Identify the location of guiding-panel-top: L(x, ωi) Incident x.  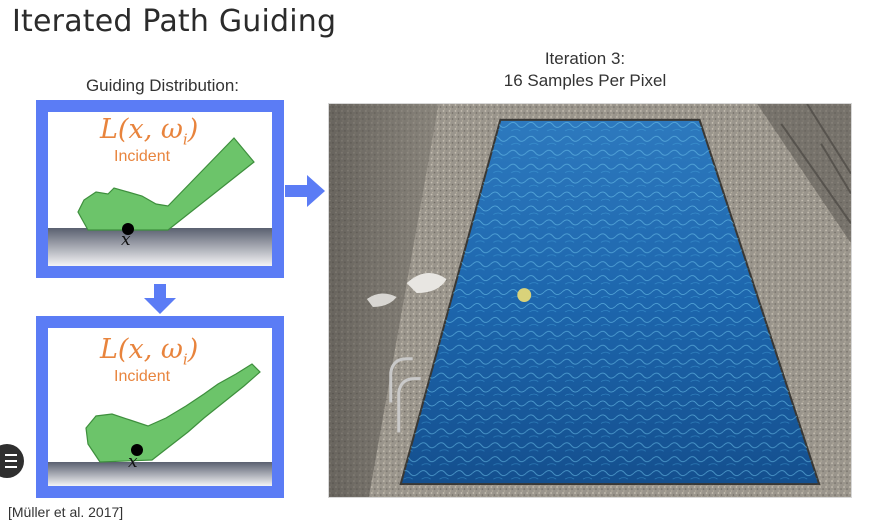
(160, 189).